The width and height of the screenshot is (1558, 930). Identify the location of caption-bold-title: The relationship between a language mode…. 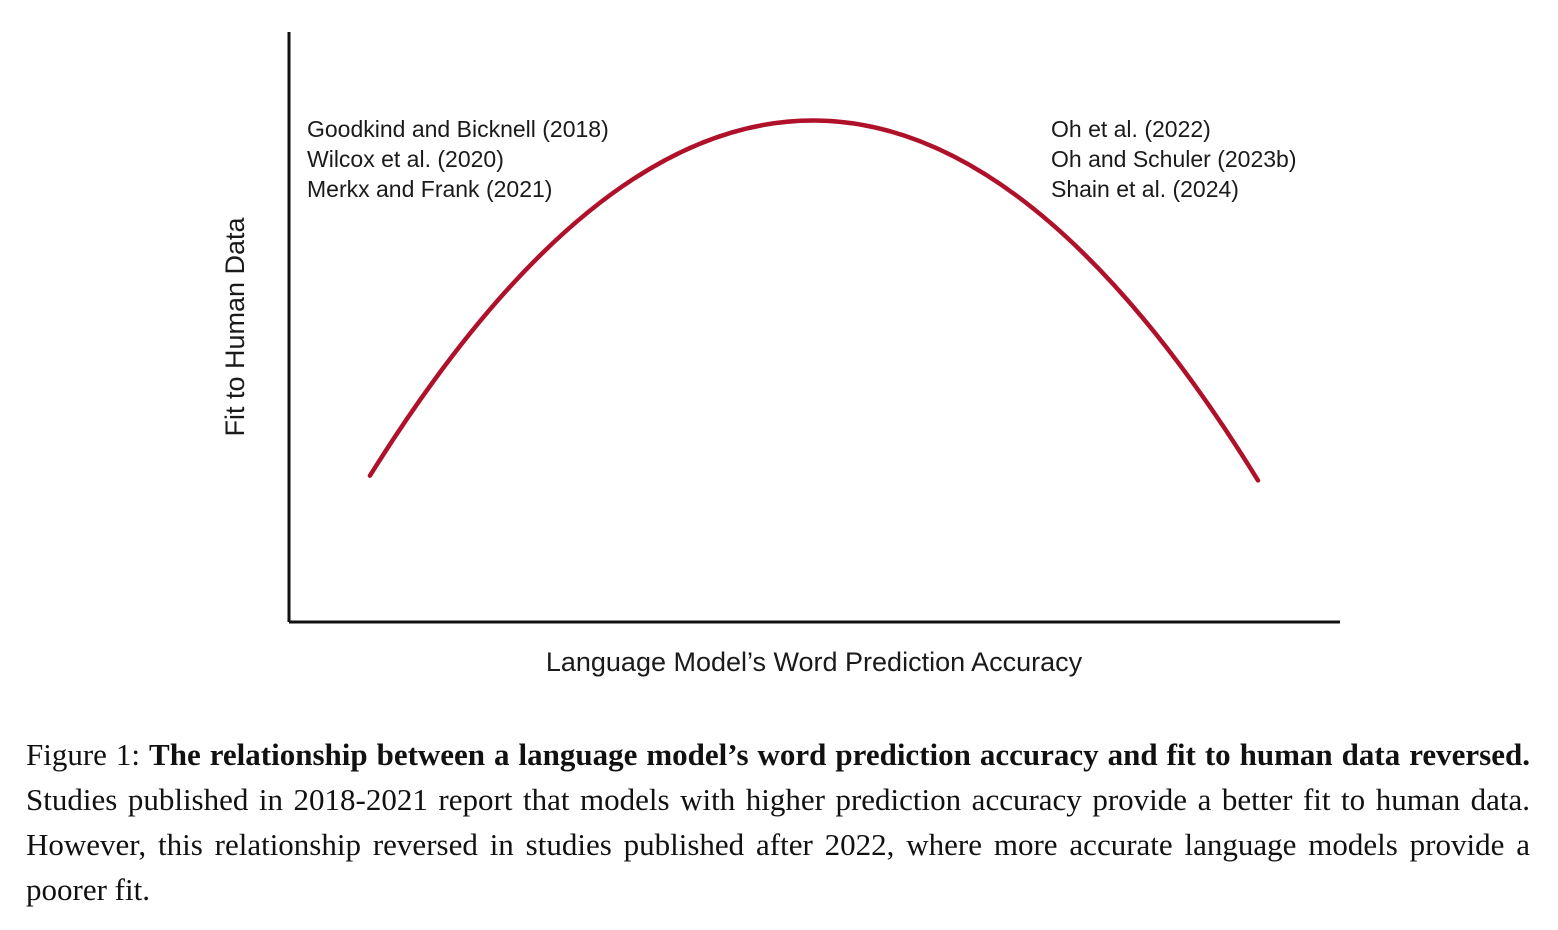
(839, 754).